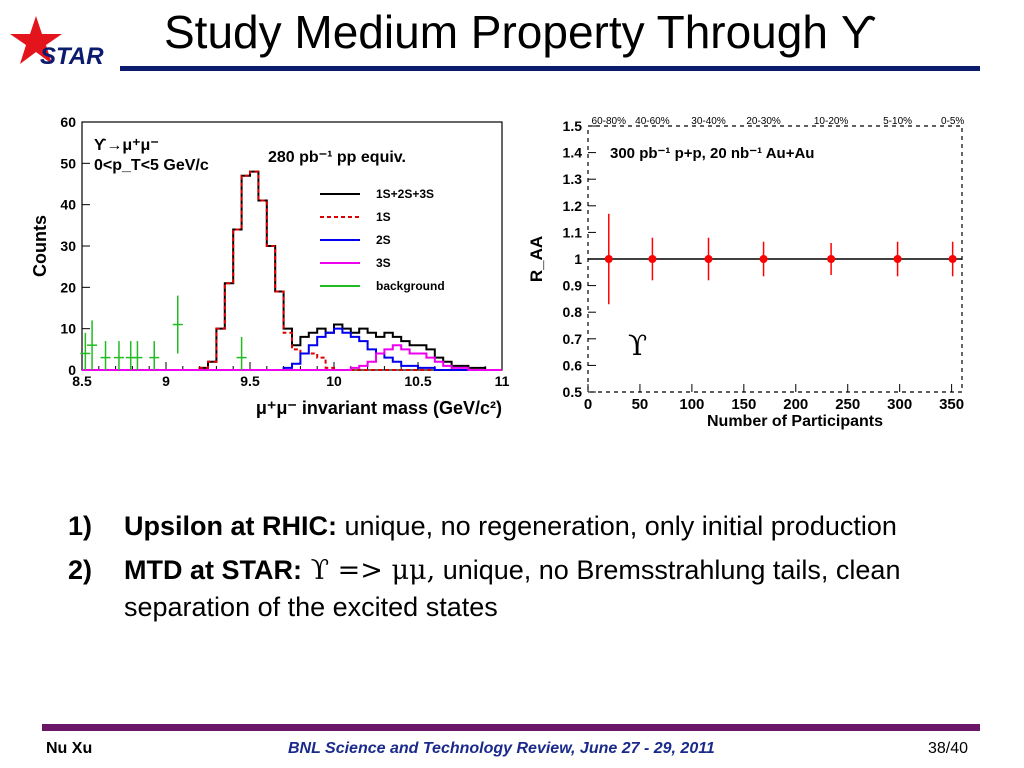 The image size is (1024, 768). What do you see at coordinates (230, 526) in the screenshot?
I see `bullet-heading: Upsilon at RHIC:` at bounding box center [230, 526].